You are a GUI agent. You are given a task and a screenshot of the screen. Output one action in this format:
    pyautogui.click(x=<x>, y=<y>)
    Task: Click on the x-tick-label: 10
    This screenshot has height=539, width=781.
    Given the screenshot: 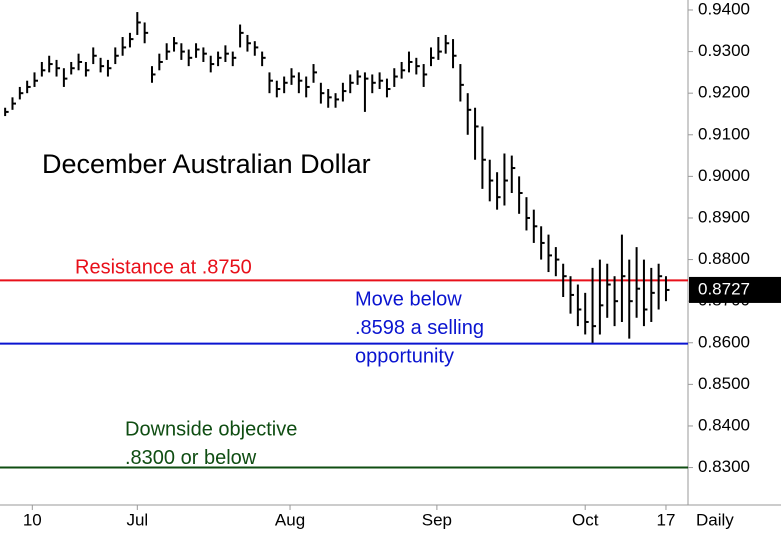 What is the action you would take?
    pyautogui.click(x=32, y=519)
    